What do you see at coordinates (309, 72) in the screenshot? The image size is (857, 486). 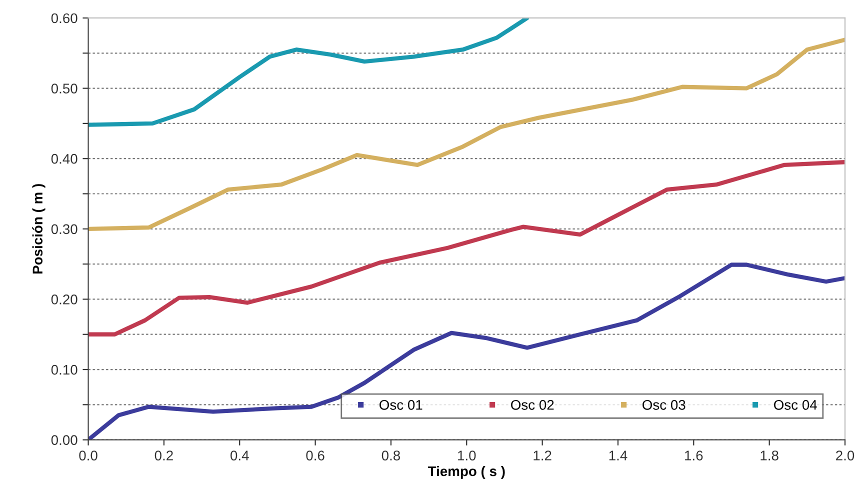 I see `line-series` at bounding box center [309, 72].